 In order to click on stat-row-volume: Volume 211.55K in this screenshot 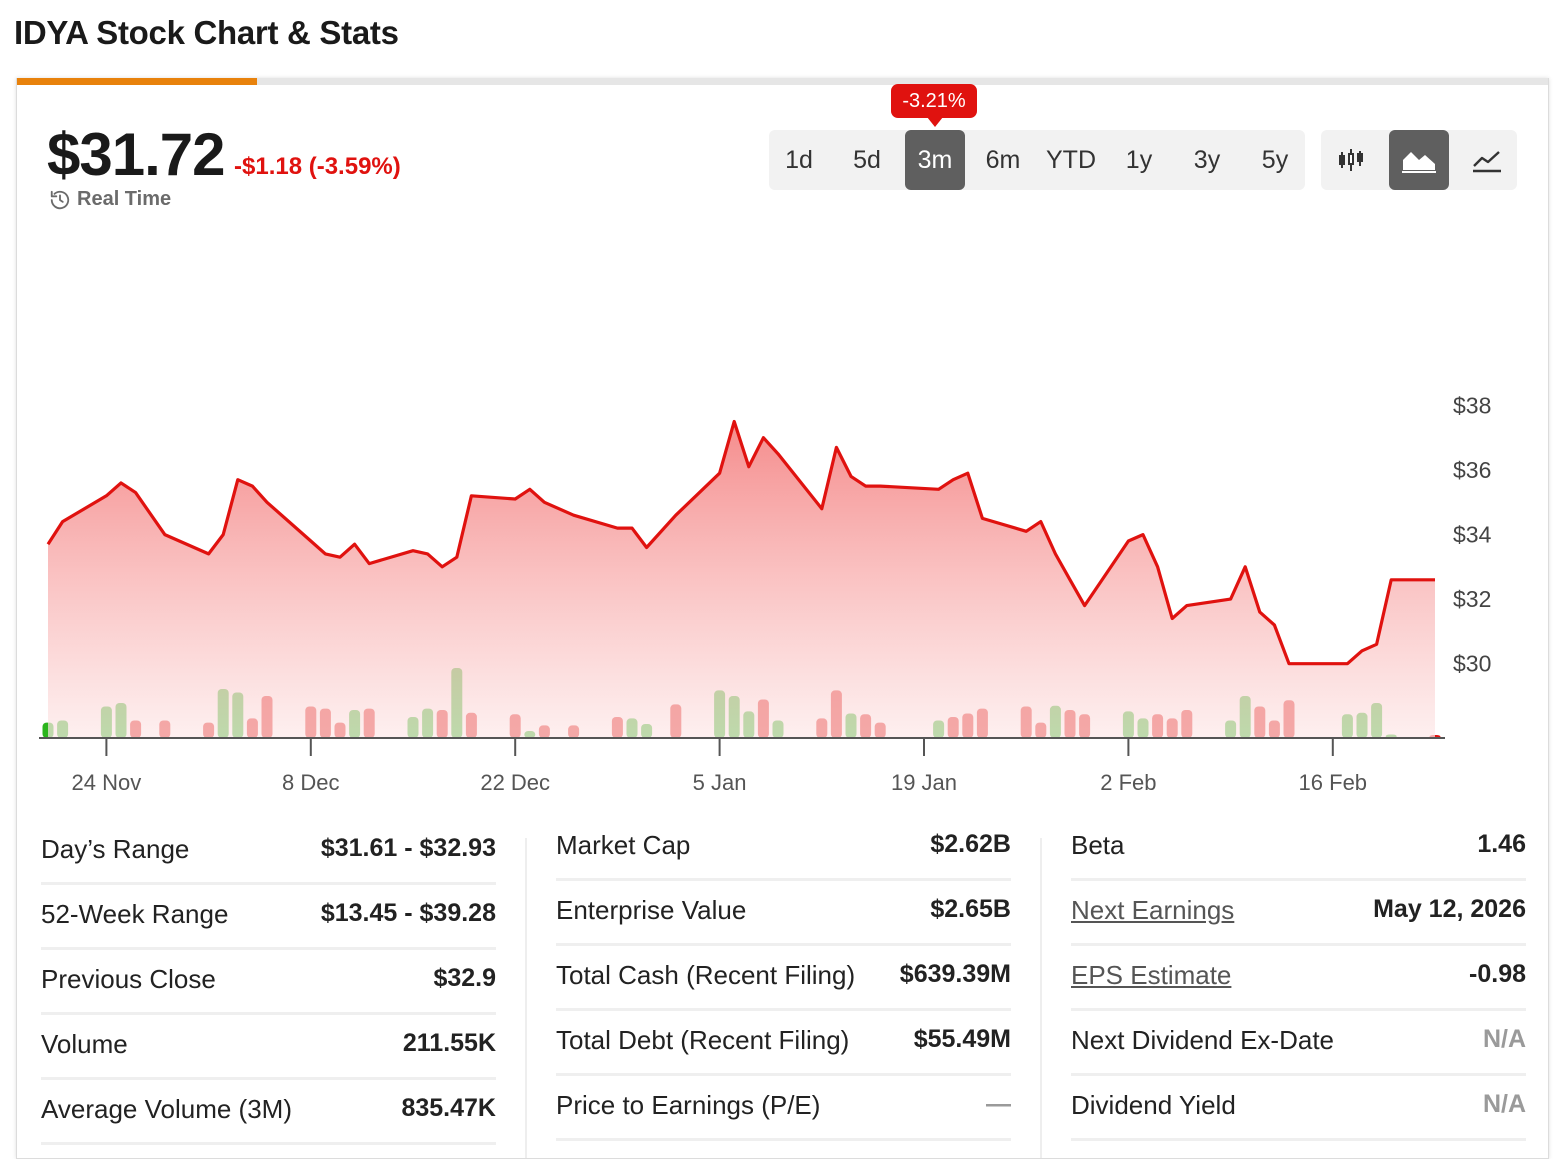, I will do `click(268, 1047)`.